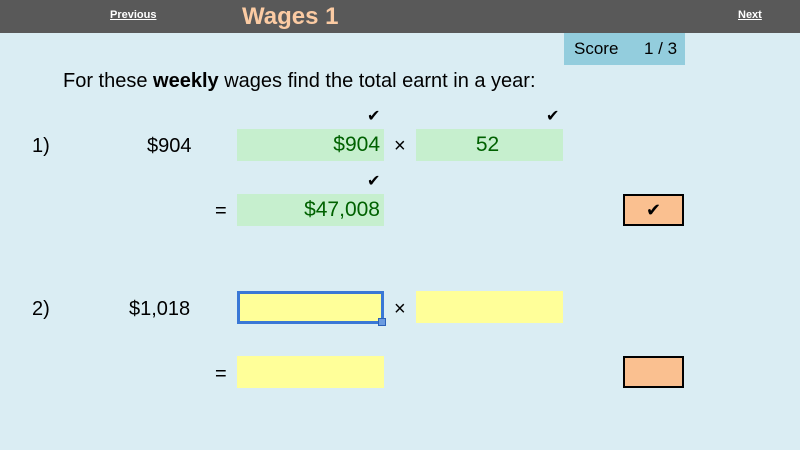 This screenshot has width=800, height=450. Describe the element at coordinates (750, 15) in the screenshot. I see `next-link: Next` at that location.